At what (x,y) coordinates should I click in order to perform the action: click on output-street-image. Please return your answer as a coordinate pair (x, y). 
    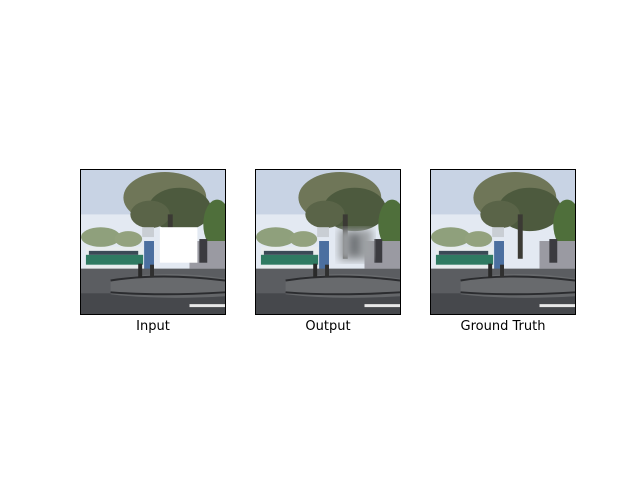
    Looking at the image, I should click on (328, 242).